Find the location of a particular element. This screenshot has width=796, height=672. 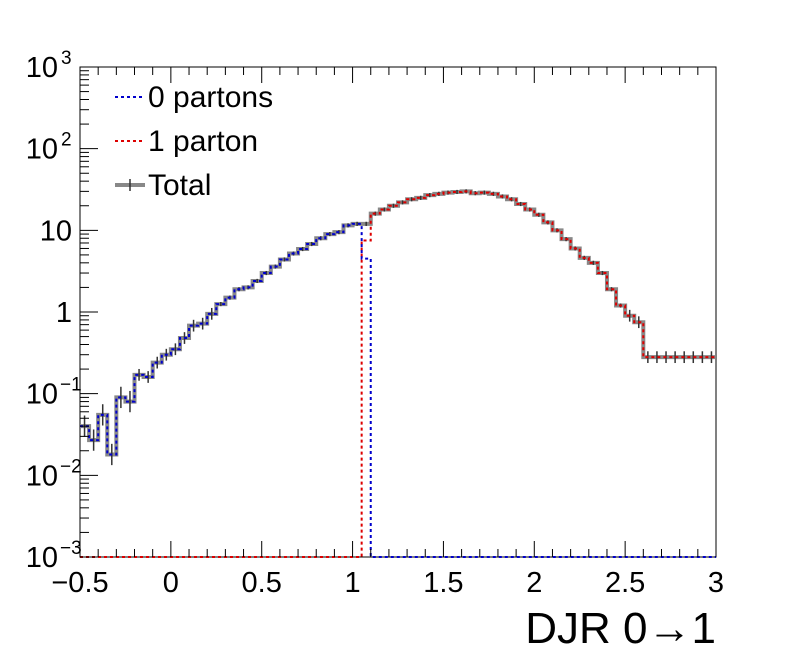

y-tick-exponent: −1 is located at coordinates (71, 385).